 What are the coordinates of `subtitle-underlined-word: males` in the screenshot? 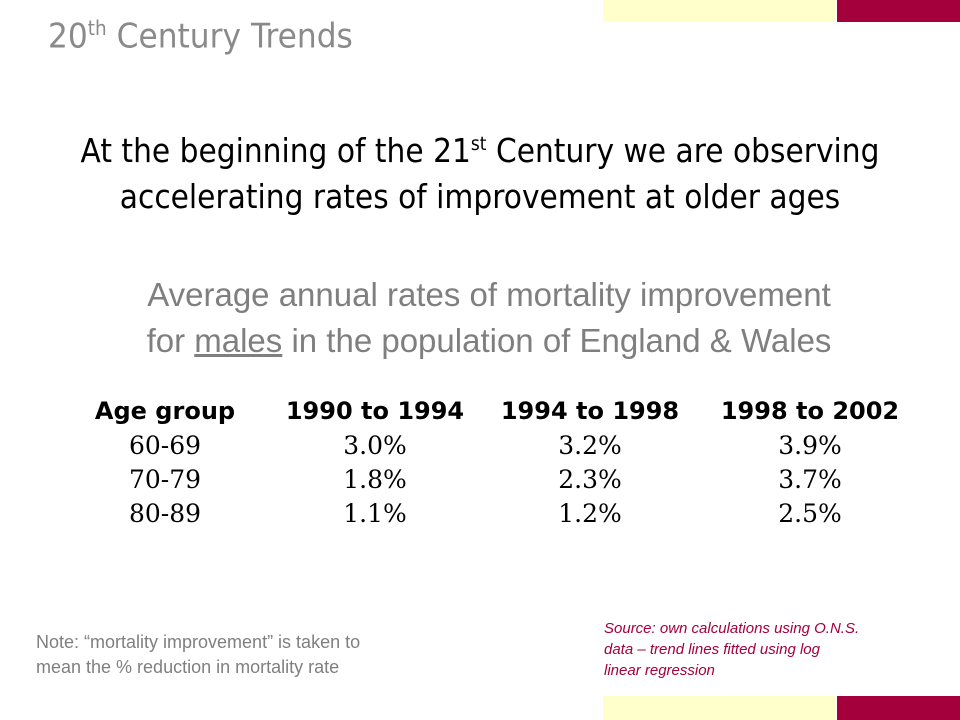 It's located at (238, 340).